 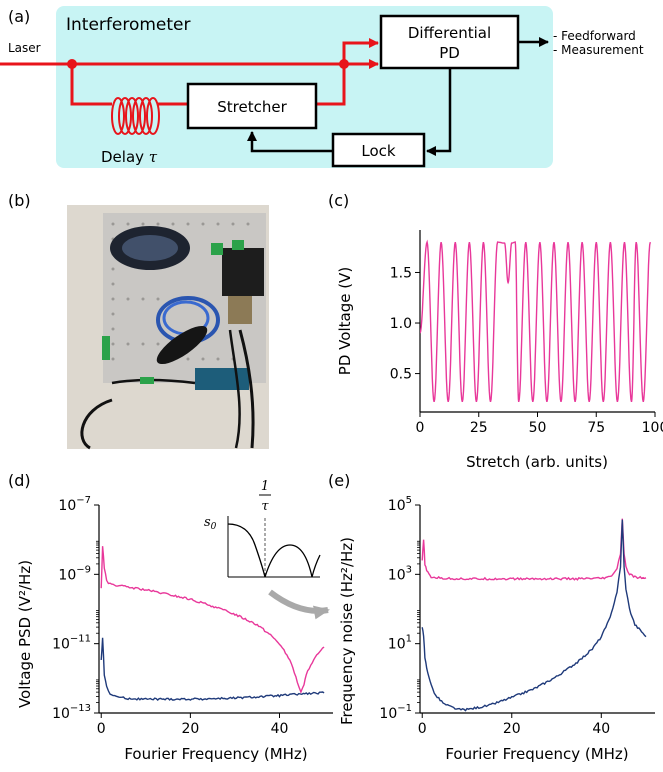 What do you see at coordinates (401, 324) in the screenshot?
I see `chart-c-ytick-label: 1.0` at bounding box center [401, 324].